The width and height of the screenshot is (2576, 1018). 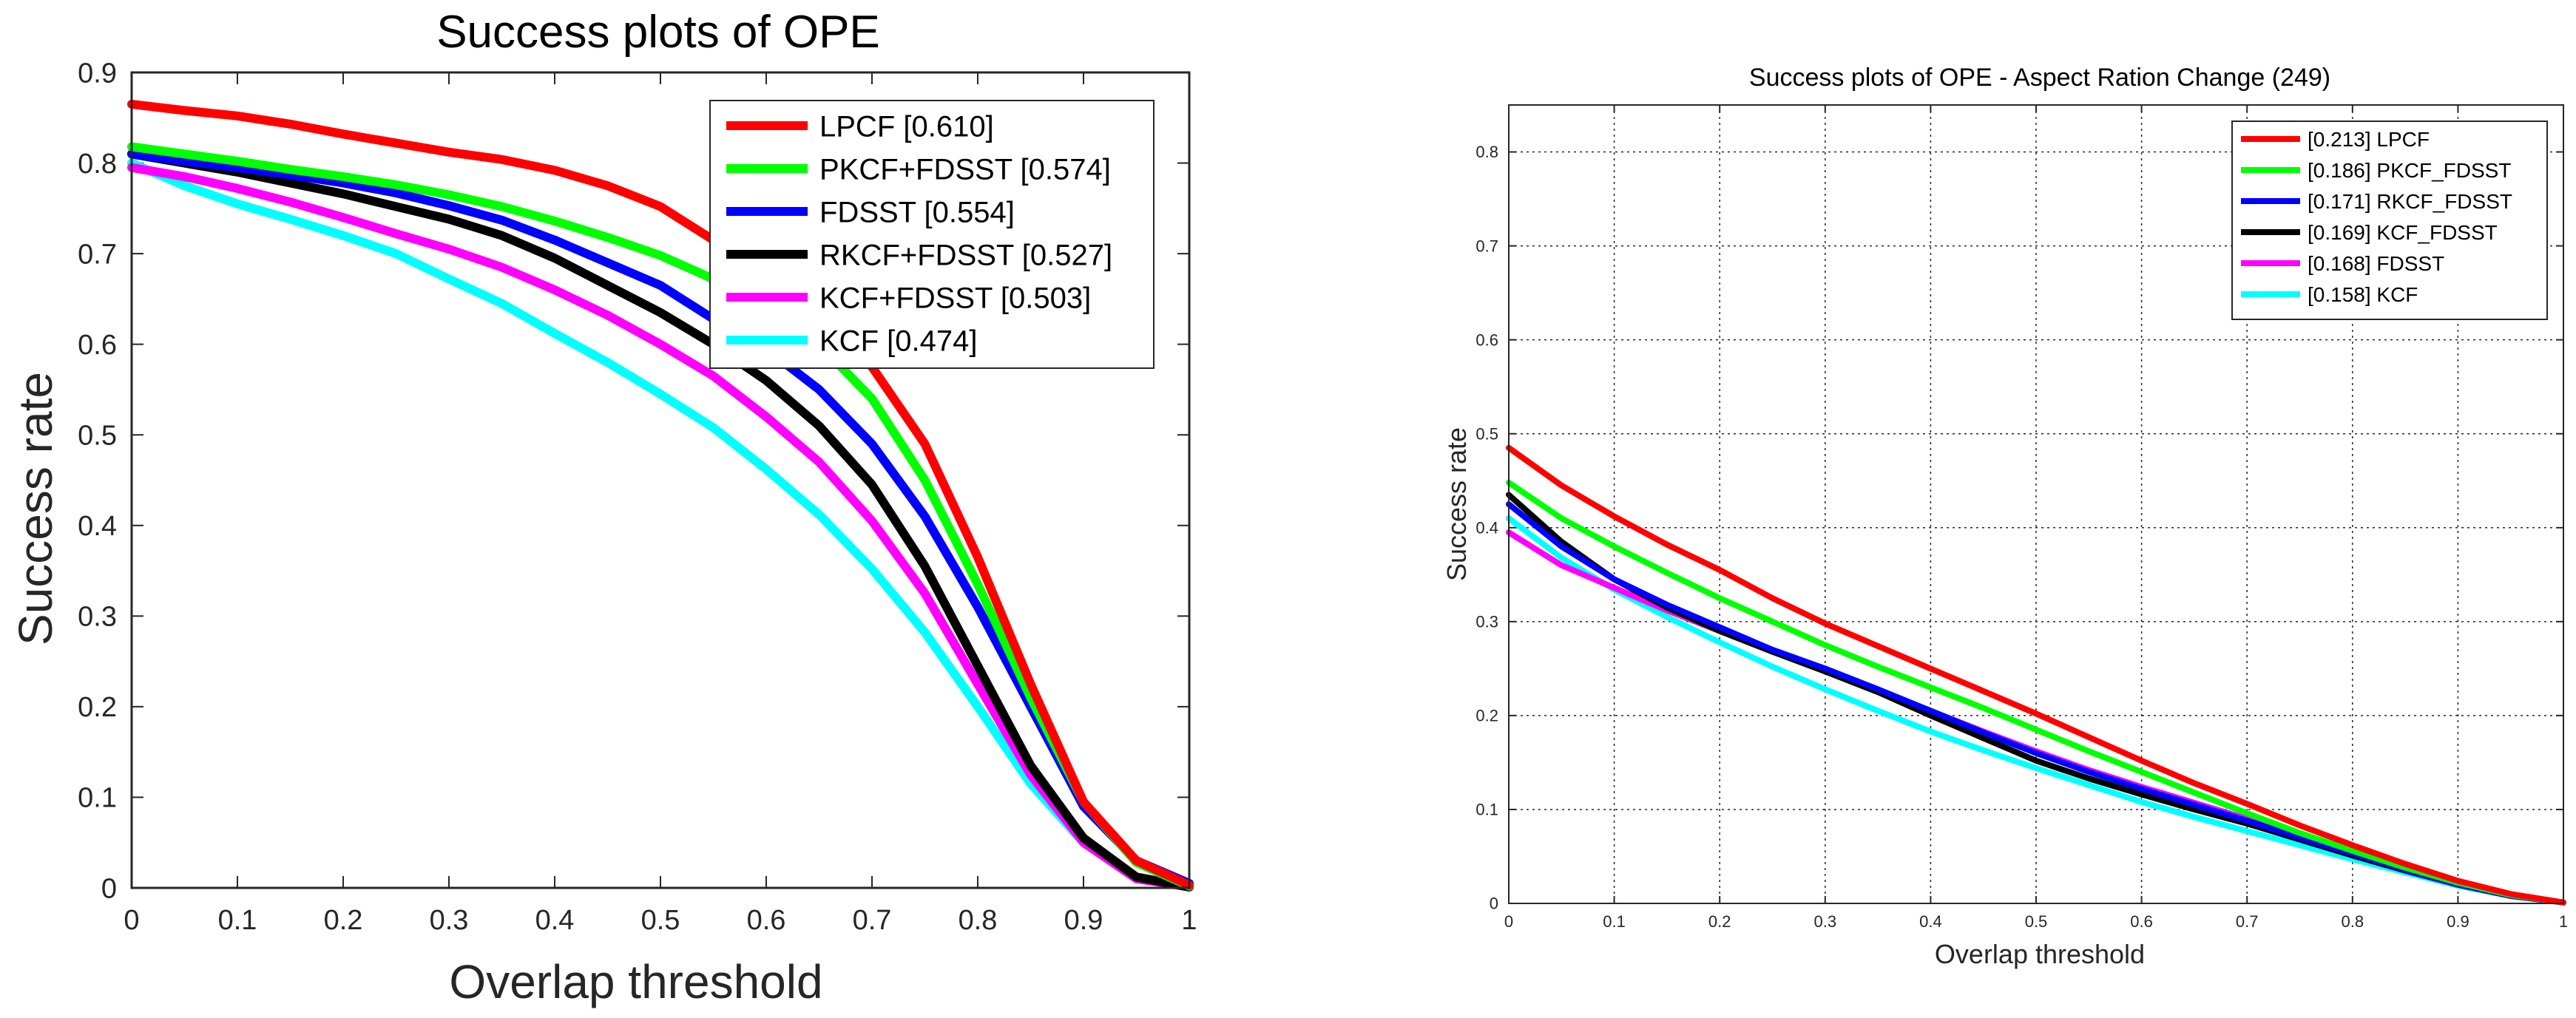 What do you see at coordinates (917, 212) in the screenshot?
I see `legend-entry: FDSST [0.554]` at bounding box center [917, 212].